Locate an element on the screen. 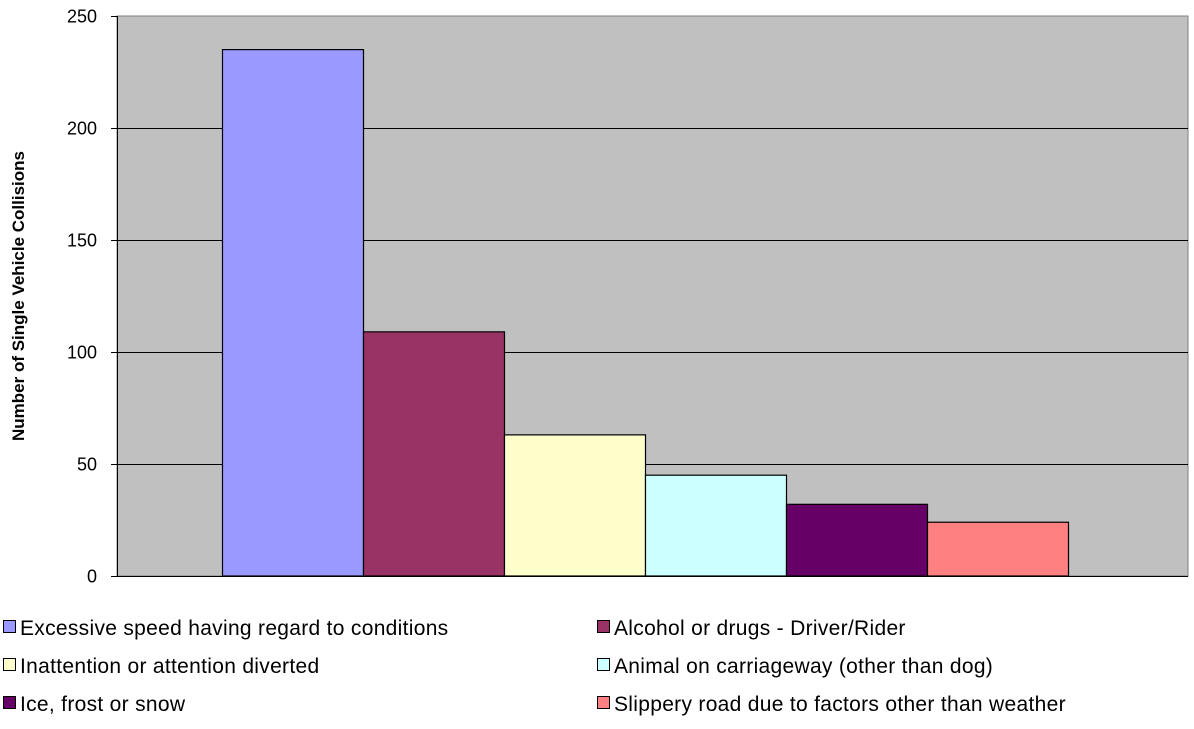  y-tick-label: 0 is located at coordinates (92, 577).